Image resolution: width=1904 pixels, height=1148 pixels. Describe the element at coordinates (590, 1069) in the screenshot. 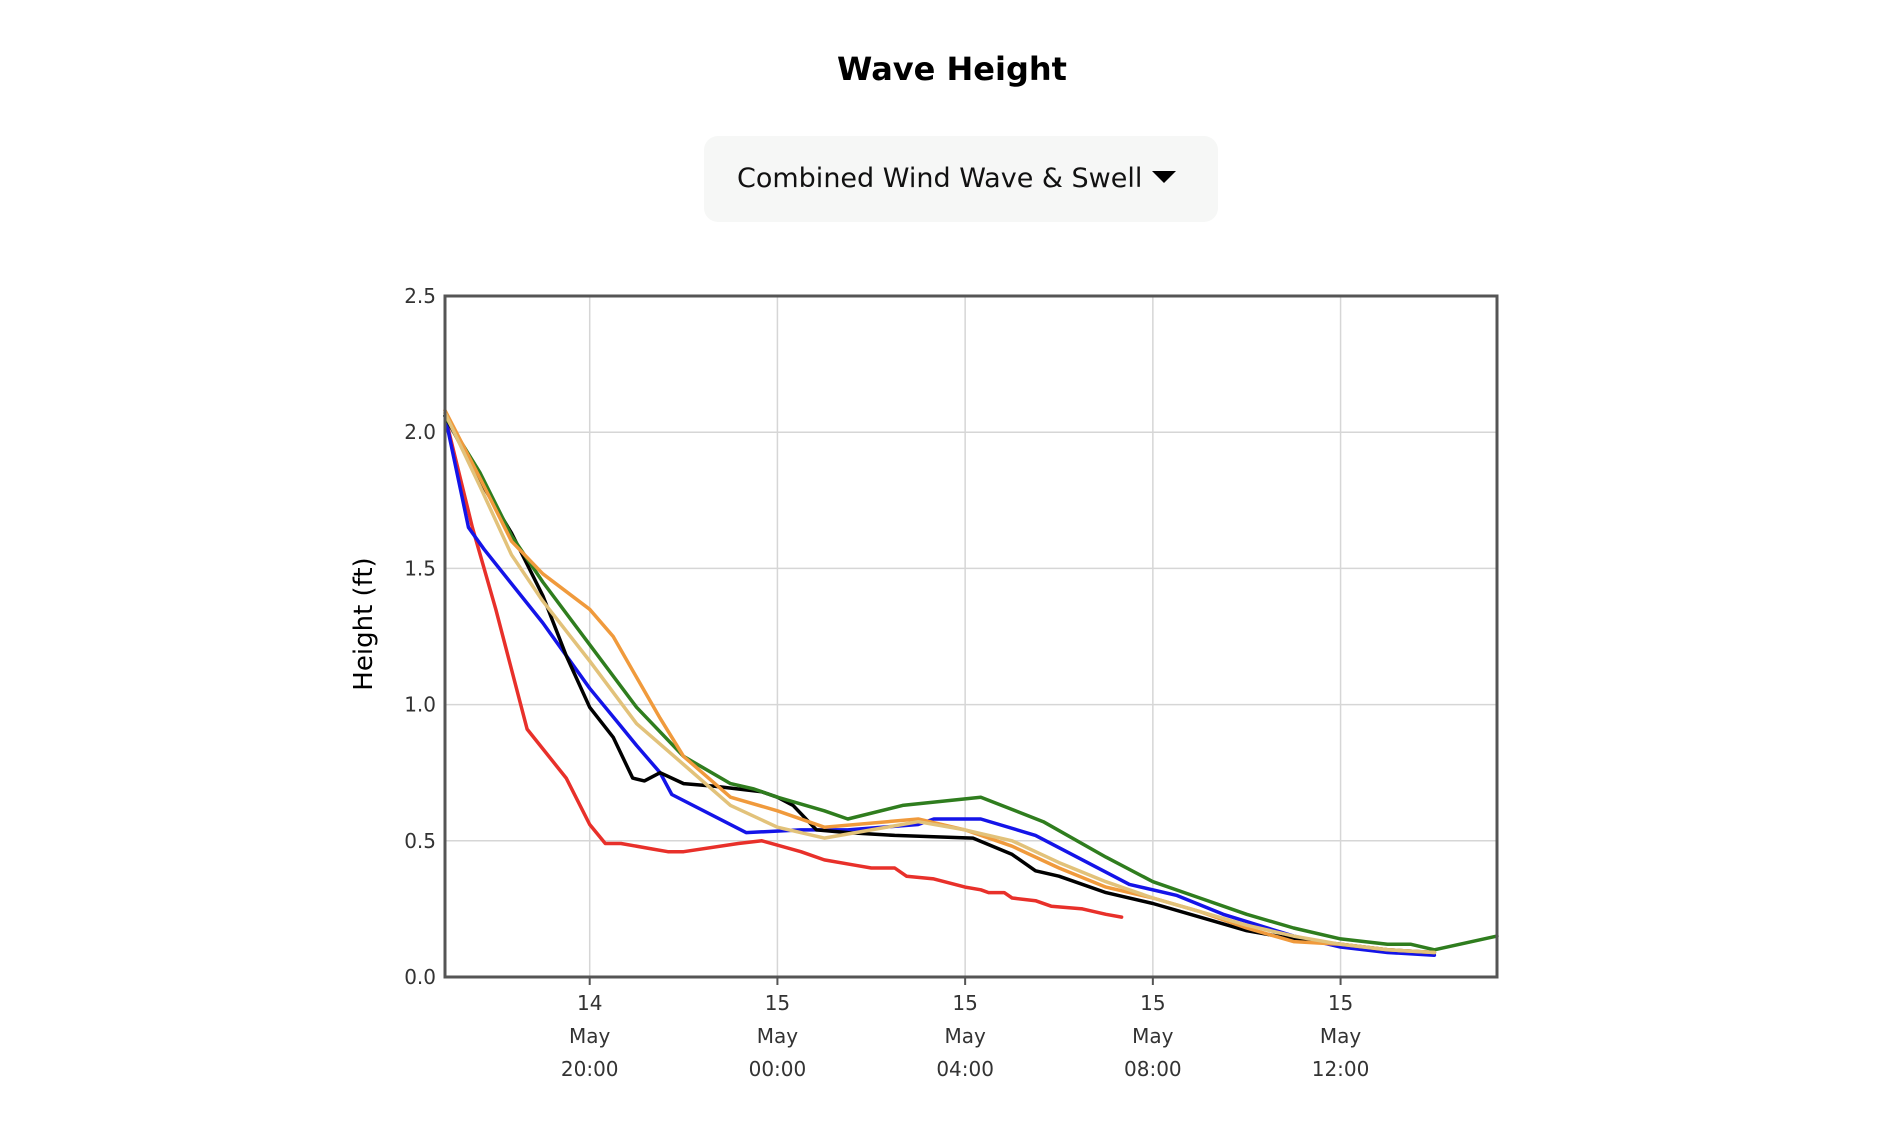

I see `x-tick-label: 20:00` at that location.